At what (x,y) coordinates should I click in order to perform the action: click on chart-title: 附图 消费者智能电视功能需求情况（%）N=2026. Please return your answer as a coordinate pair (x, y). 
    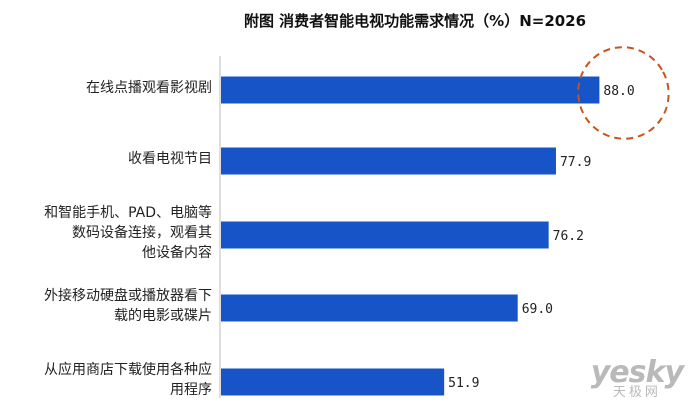
    Looking at the image, I should click on (415, 21).